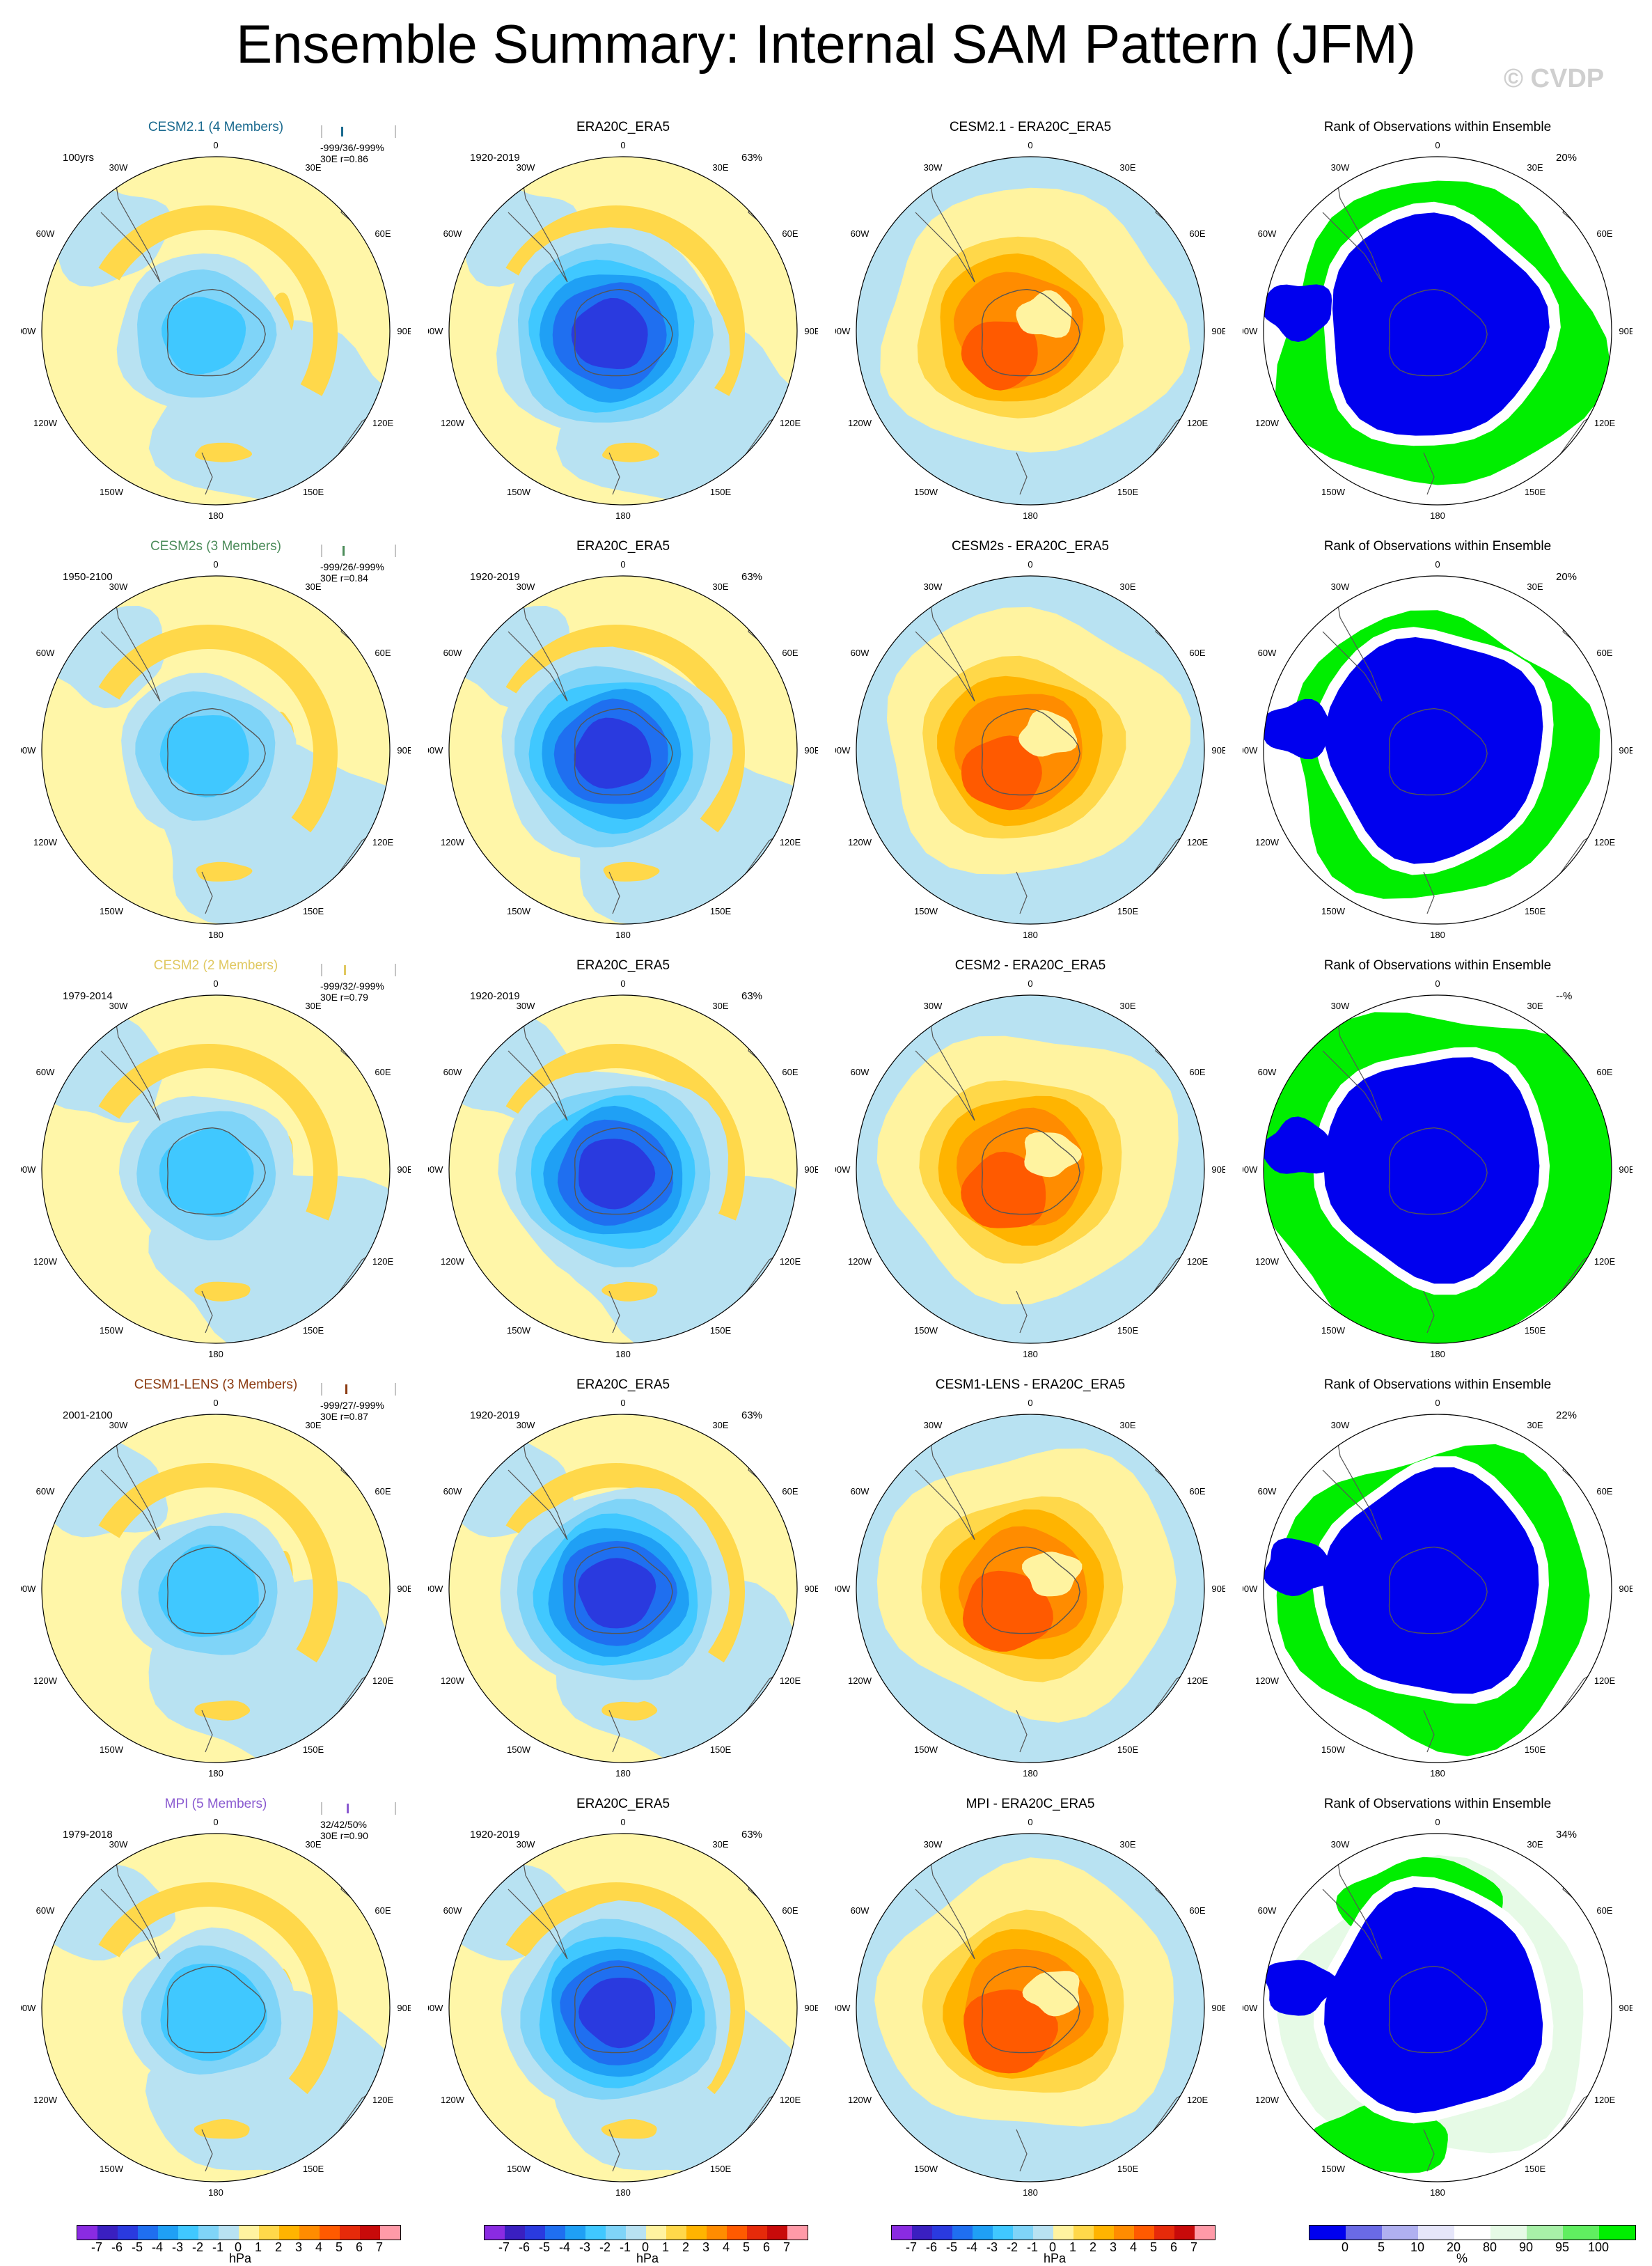  Describe the element at coordinates (1462, 2258) in the screenshot. I see `colorbar-unit: %` at that location.